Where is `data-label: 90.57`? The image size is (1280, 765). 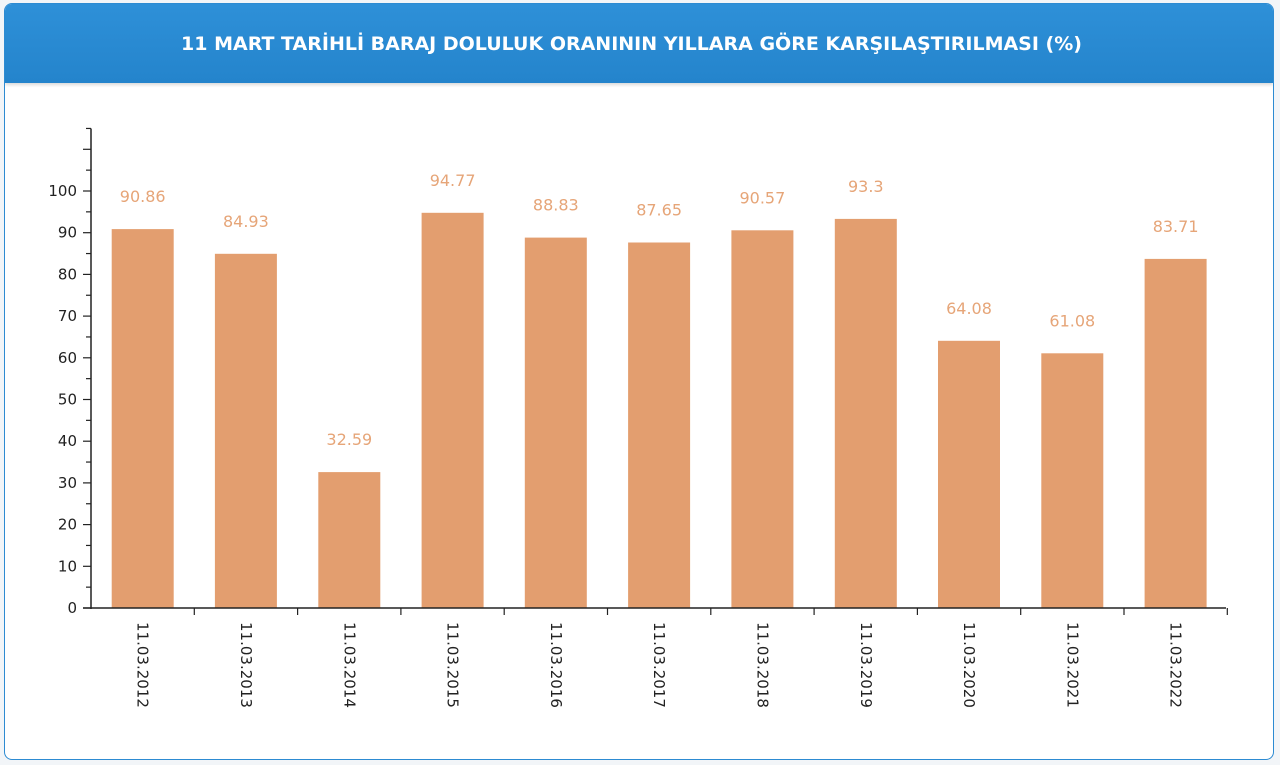
data-label: 90.57 is located at coordinates (762, 197).